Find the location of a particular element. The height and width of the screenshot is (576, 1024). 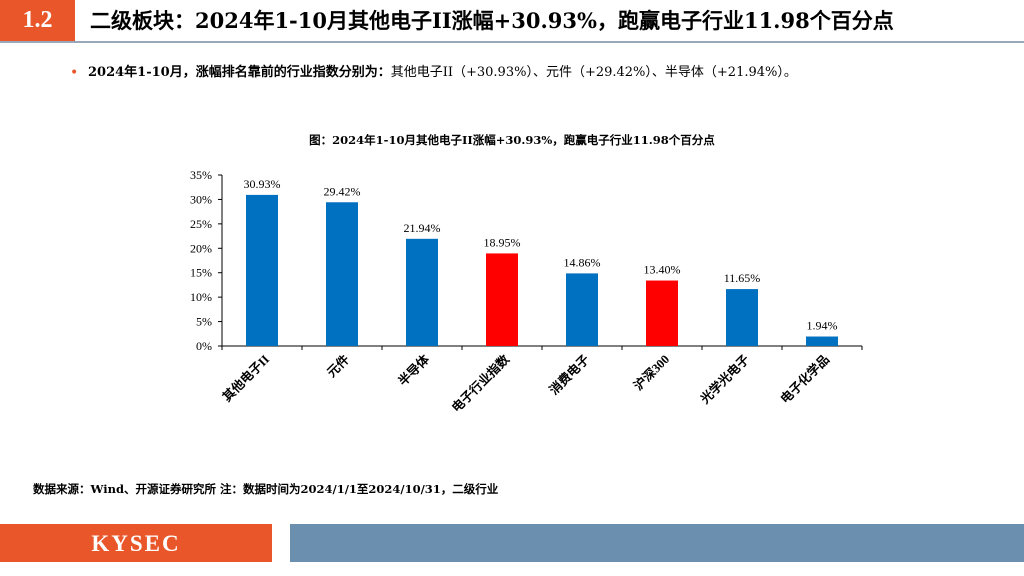

footer-bar is located at coordinates (657, 543).